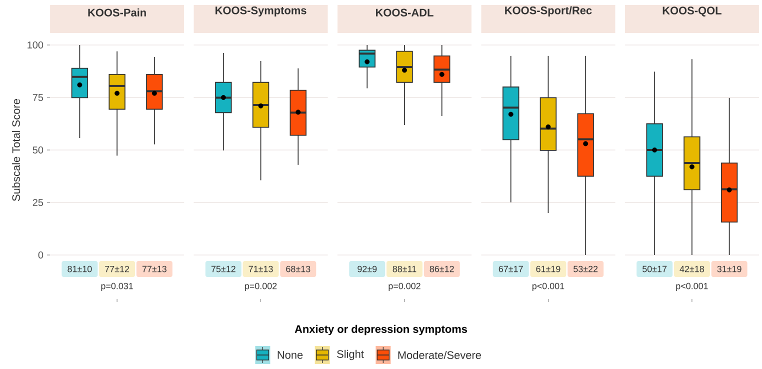  What do you see at coordinates (381, 330) in the screenshot?
I see `legend-title: Anxiety or depression symptoms` at bounding box center [381, 330].